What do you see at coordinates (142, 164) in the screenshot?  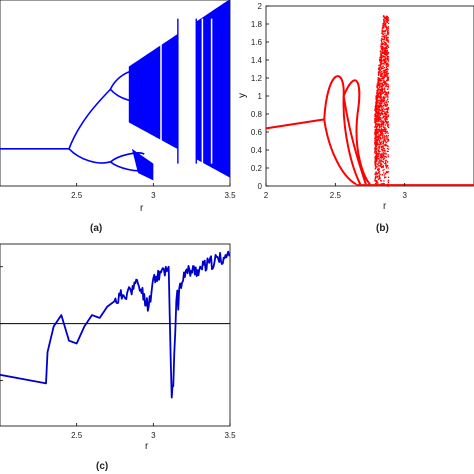 I see `chaotic-lower-lobe` at bounding box center [142, 164].